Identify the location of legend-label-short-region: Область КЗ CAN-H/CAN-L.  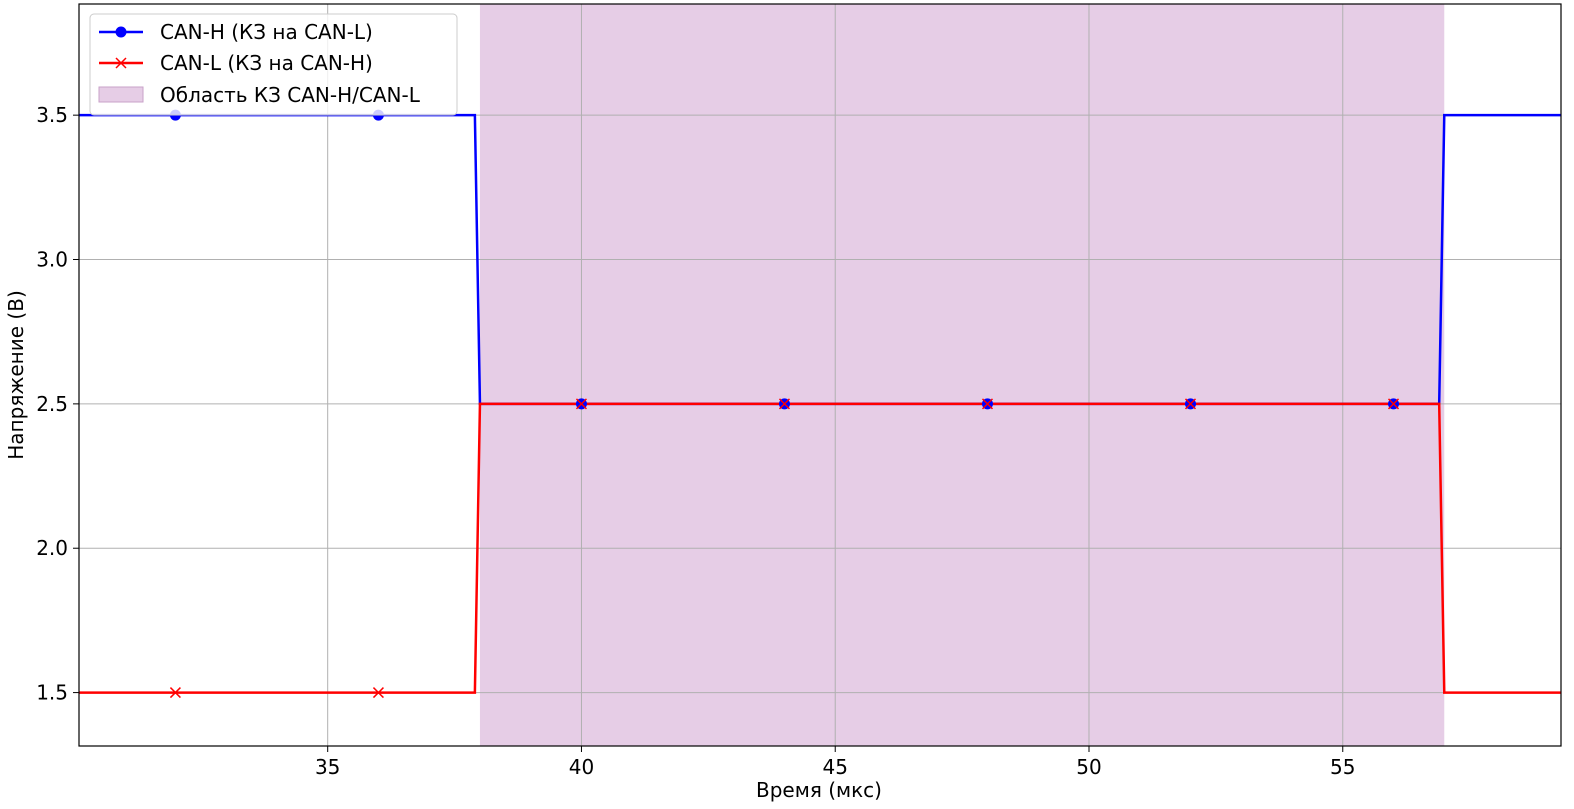
(290, 95).